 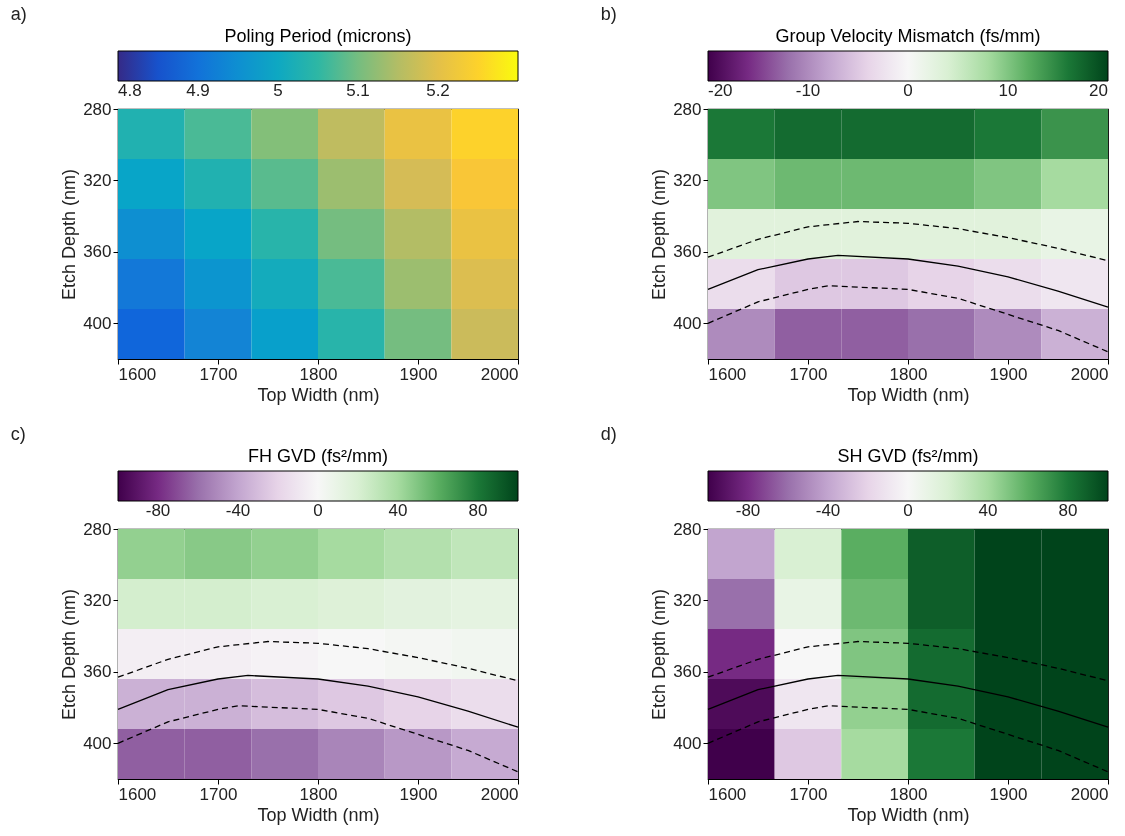 What do you see at coordinates (318, 456) in the screenshot?
I see `color-bar-title: FH GVD (fs²/mm)` at bounding box center [318, 456].